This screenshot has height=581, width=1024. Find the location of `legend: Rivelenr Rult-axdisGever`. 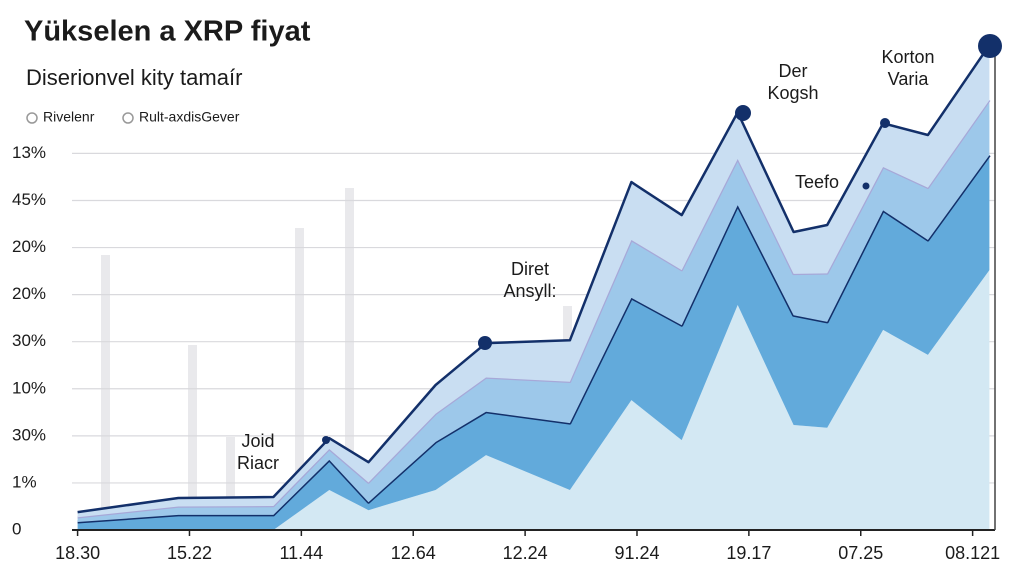

legend: Rivelenr Rult-axdisGever is located at coordinates (133, 117).